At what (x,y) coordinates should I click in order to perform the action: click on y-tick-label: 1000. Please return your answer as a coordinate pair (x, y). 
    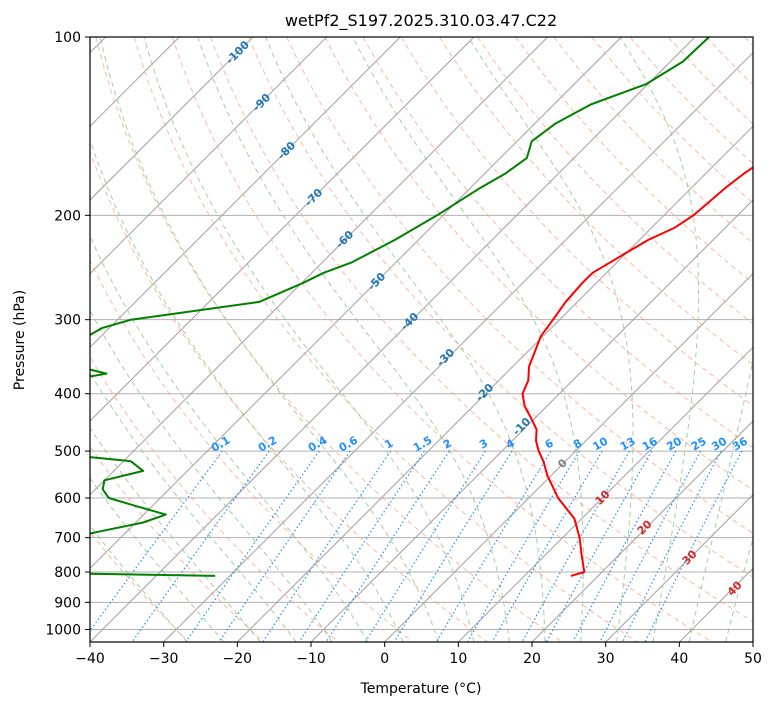
    Looking at the image, I should click on (63, 630).